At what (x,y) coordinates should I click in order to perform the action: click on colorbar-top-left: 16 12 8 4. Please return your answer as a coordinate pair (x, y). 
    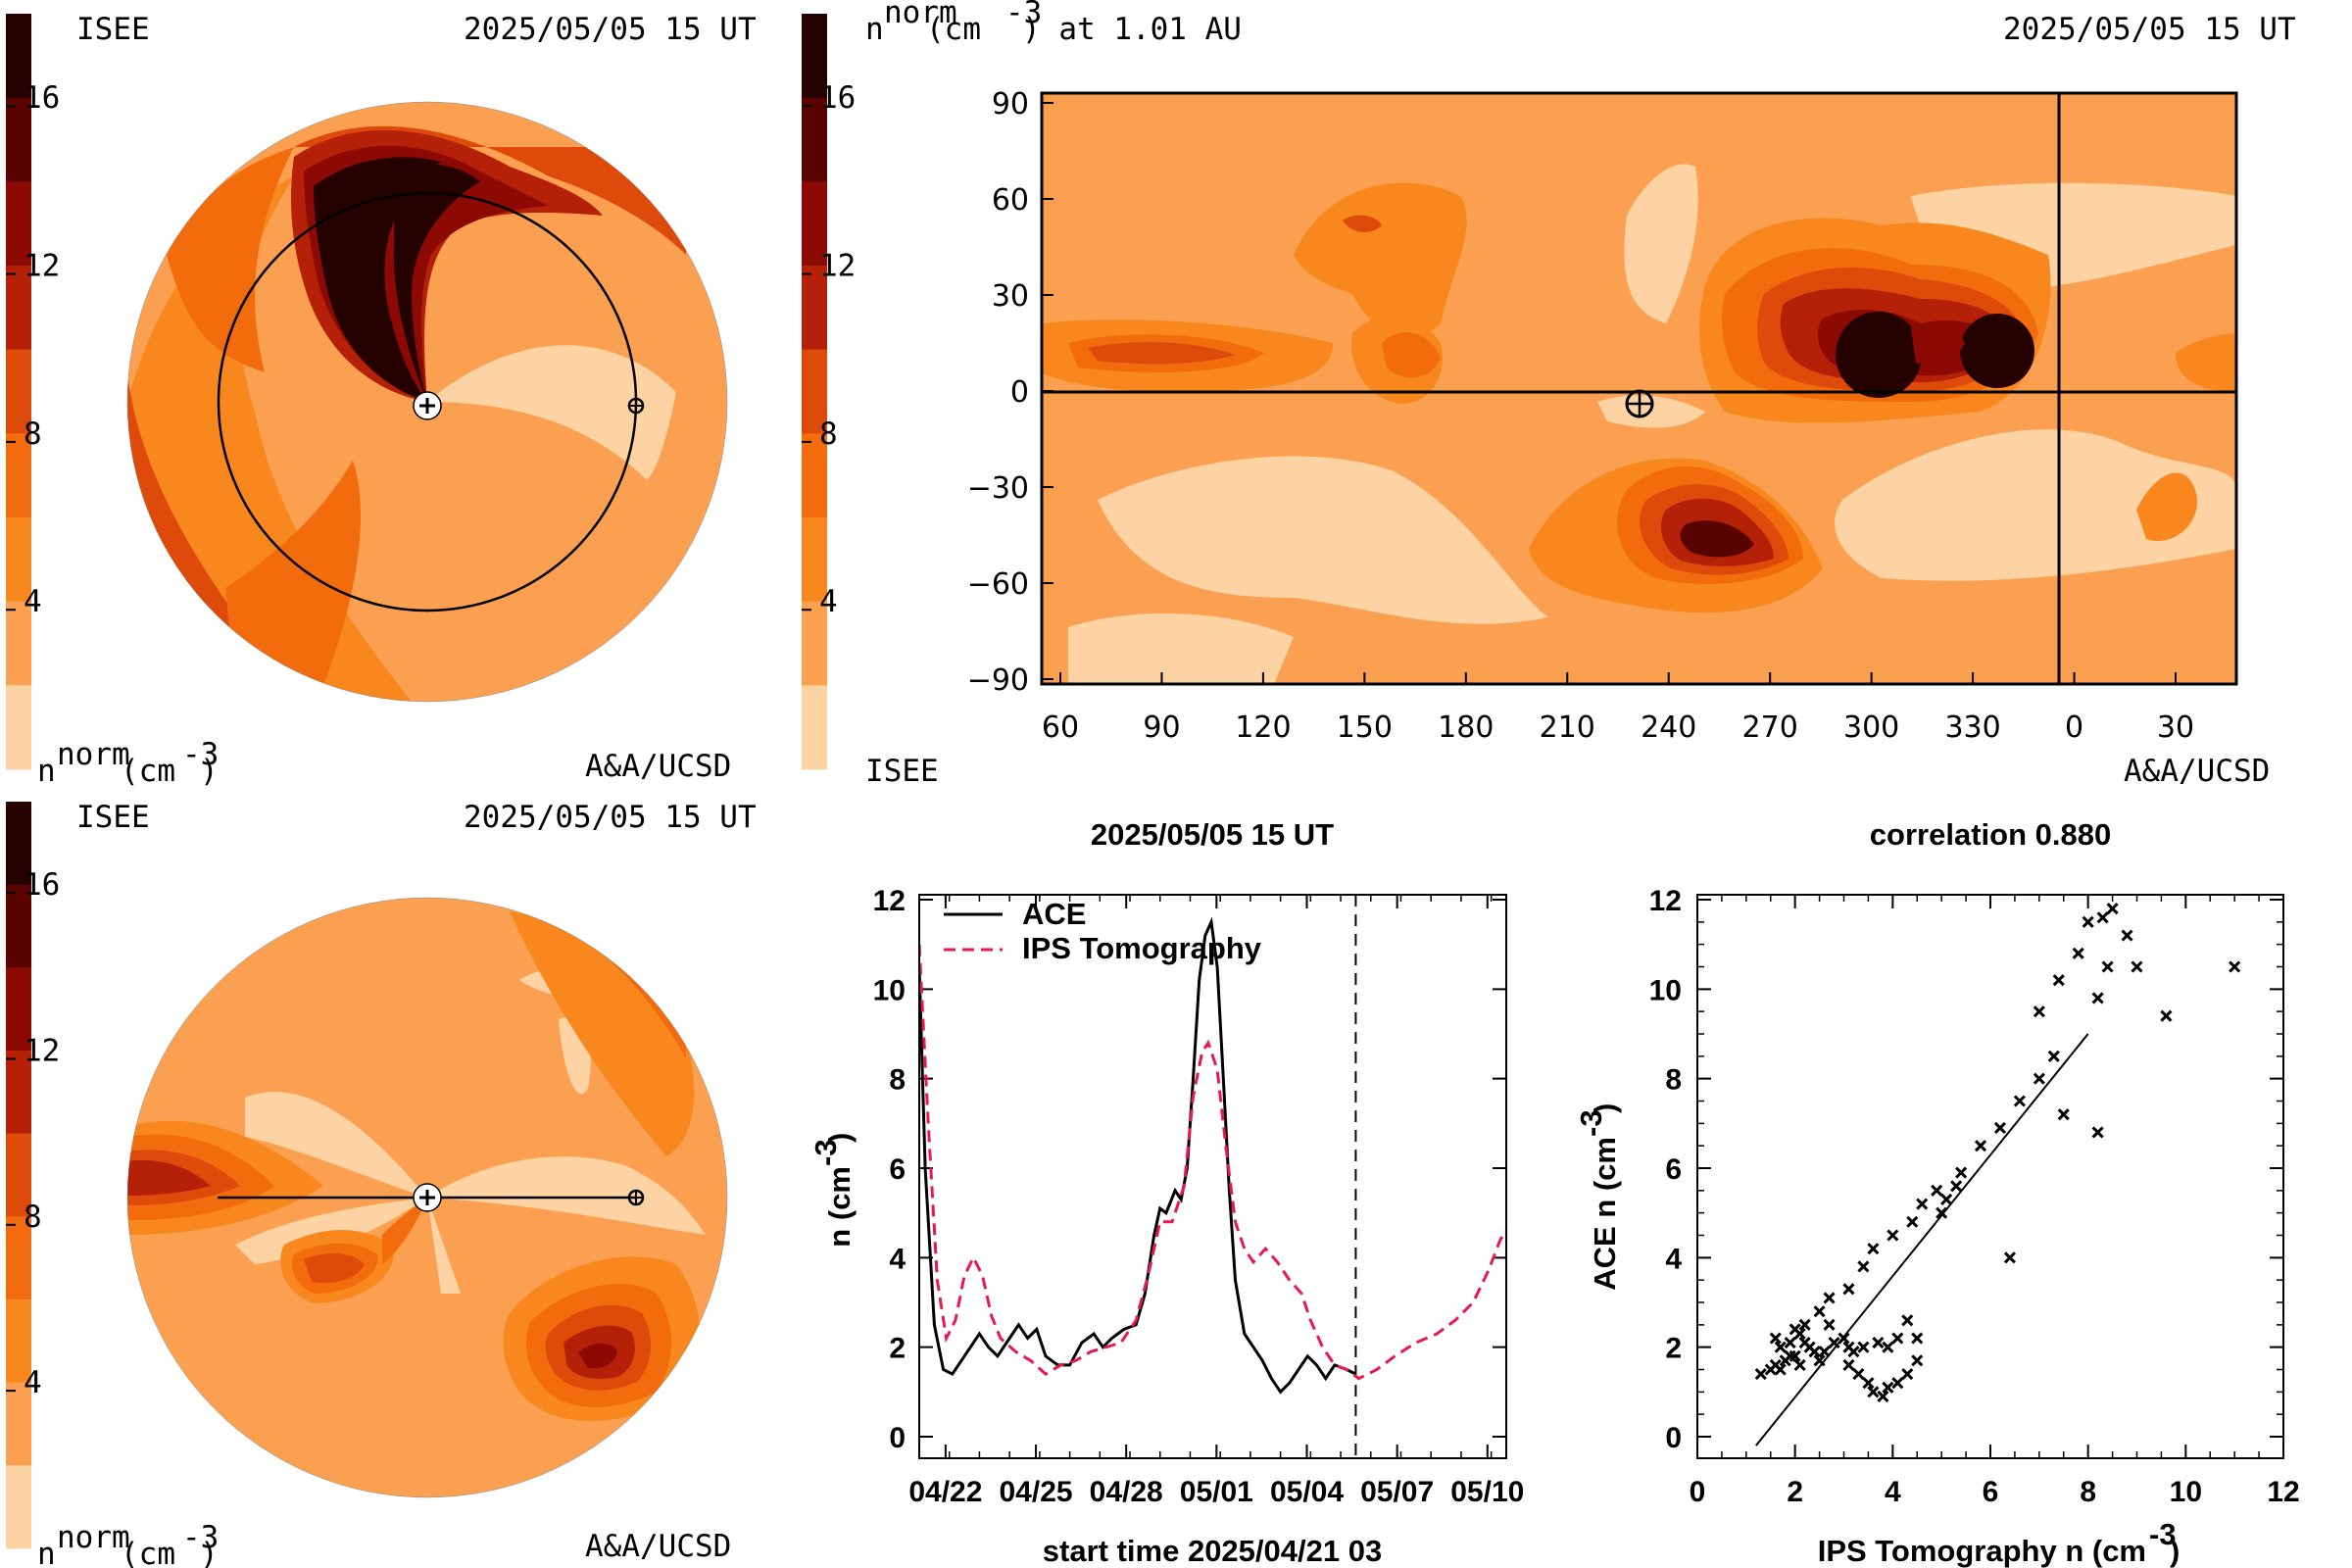
    Looking at the image, I should click on (33, 392).